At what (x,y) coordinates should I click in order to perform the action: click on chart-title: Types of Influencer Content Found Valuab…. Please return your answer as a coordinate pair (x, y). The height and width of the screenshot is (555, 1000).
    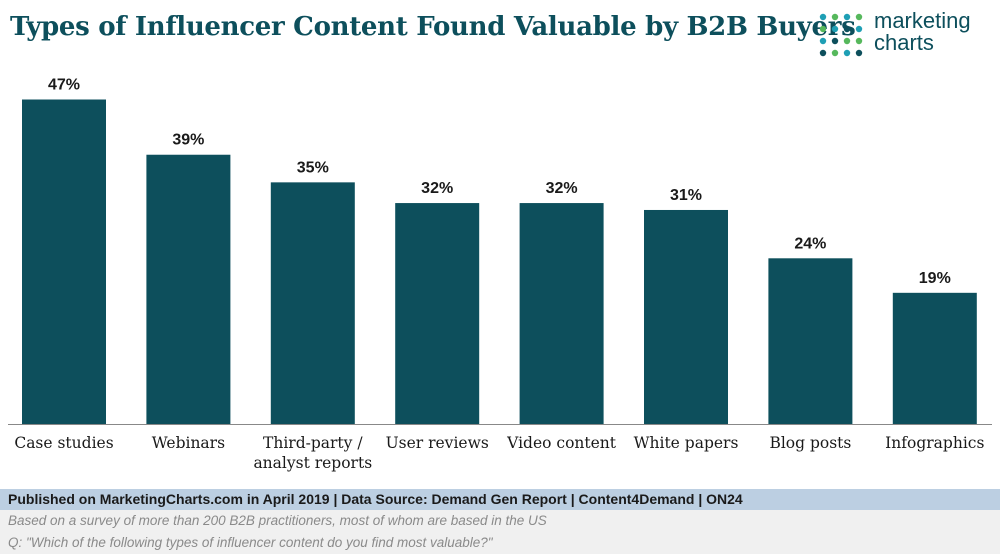
    Looking at the image, I should click on (433, 27).